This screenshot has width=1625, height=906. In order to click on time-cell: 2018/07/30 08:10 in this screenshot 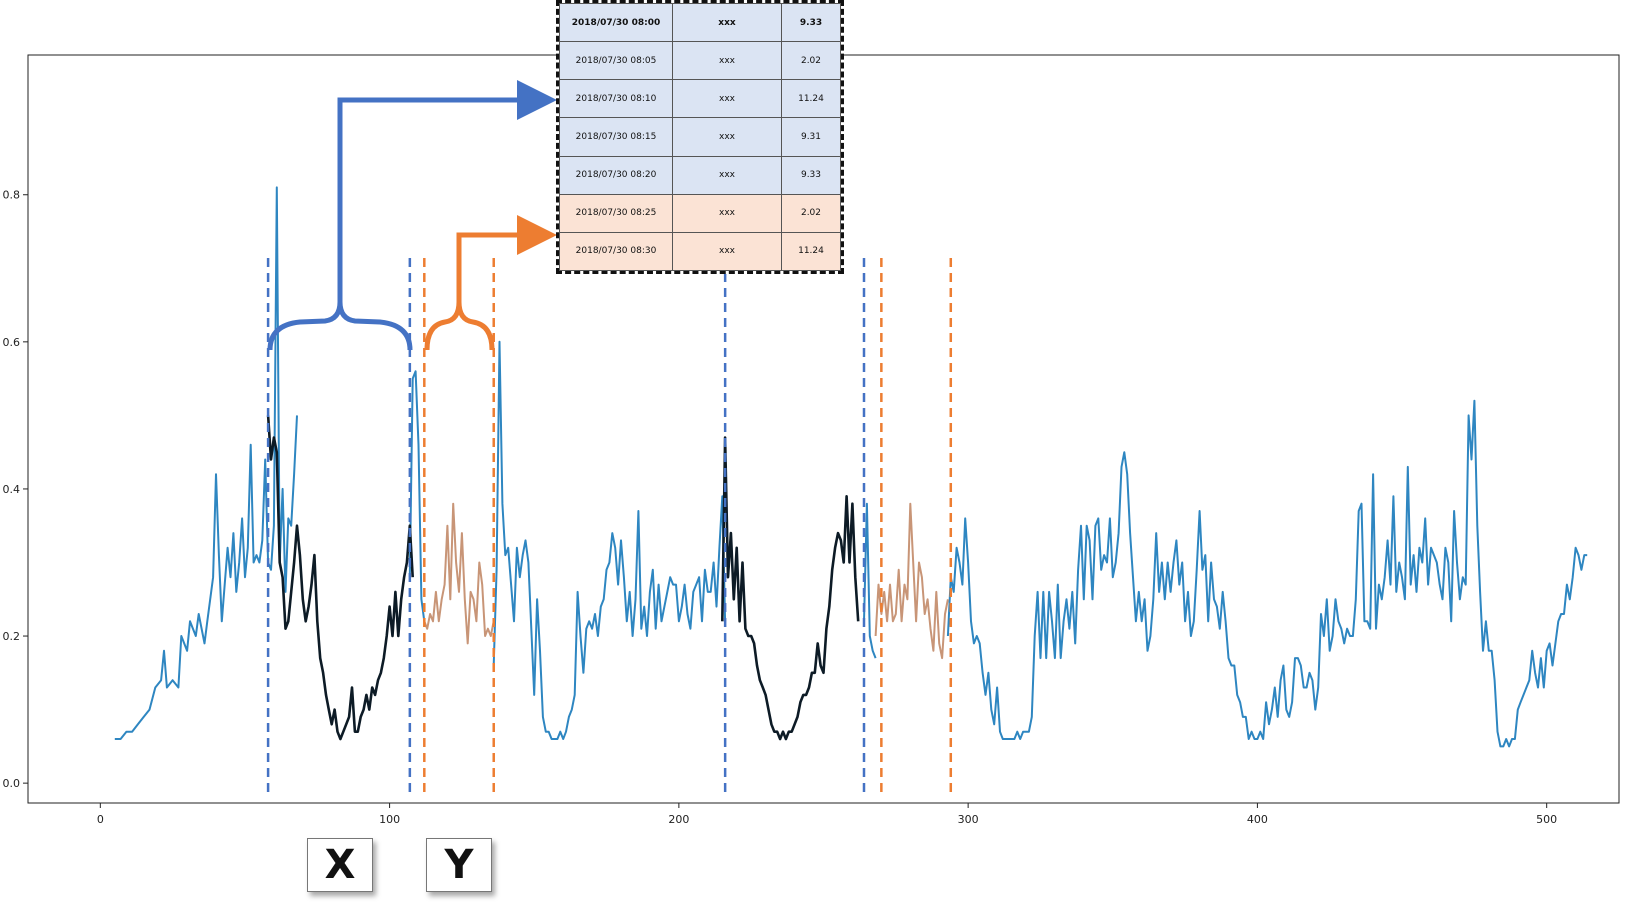, I will do `click(616, 99)`.